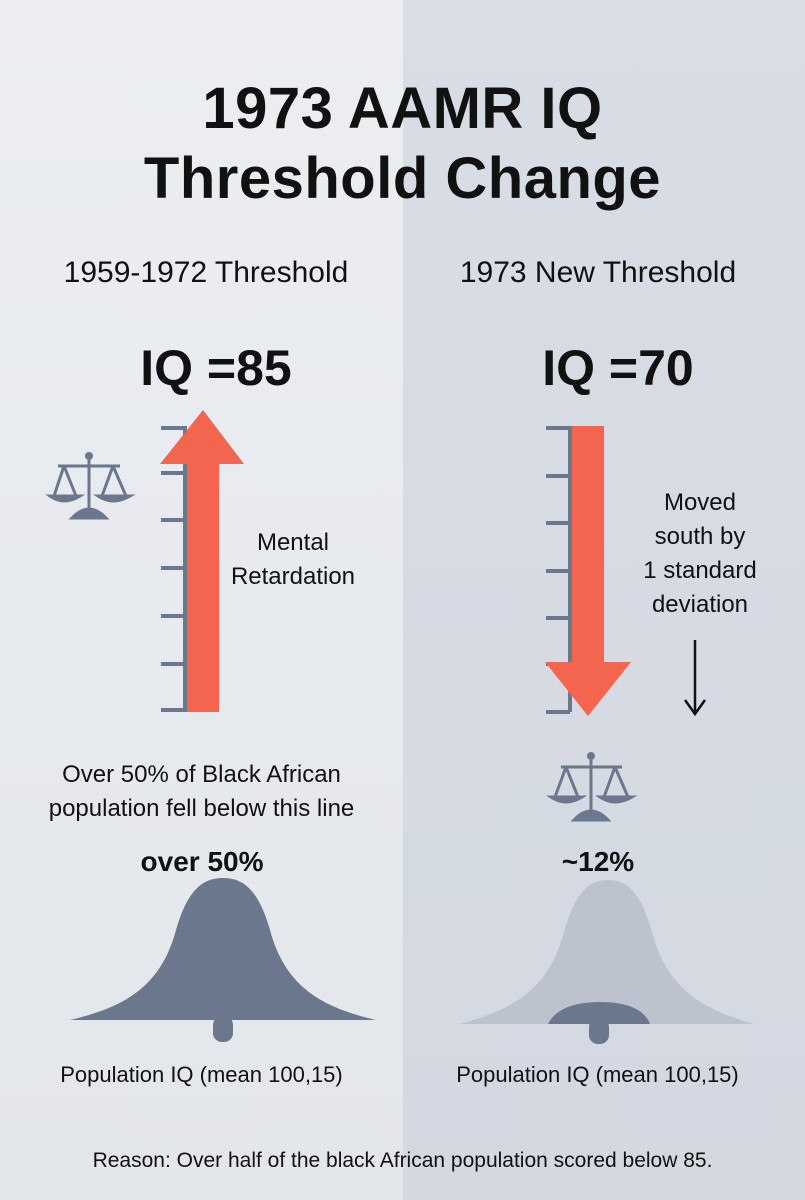 The height and width of the screenshot is (1200, 805). I want to click on right-heading: 1973 New Threshold, so click(598, 272).